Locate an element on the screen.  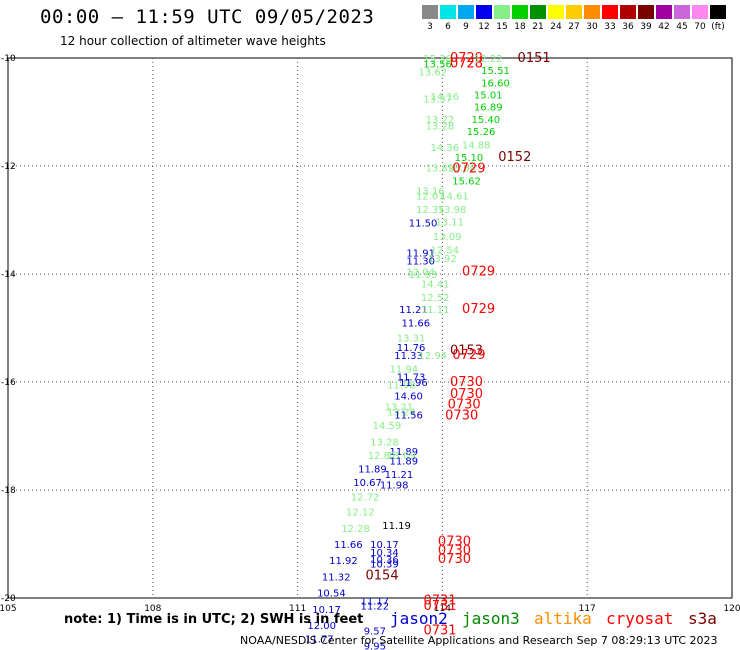
wave-height-label: 11.22 is located at coordinates (375, 607).